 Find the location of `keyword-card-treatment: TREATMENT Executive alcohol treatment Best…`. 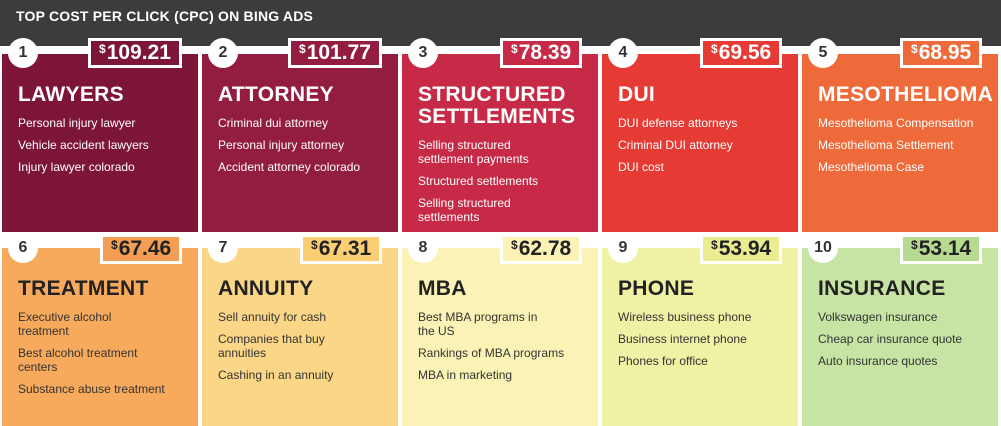

keyword-card-treatment: TREATMENT Executive alcohol treatment Best… is located at coordinates (100, 337).